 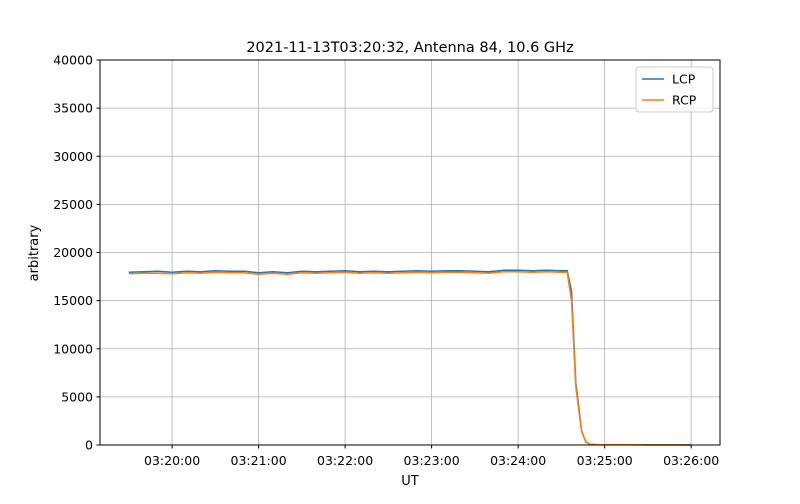 What do you see at coordinates (89, 445) in the screenshot?
I see `y-tick-label: 0` at bounding box center [89, 445].